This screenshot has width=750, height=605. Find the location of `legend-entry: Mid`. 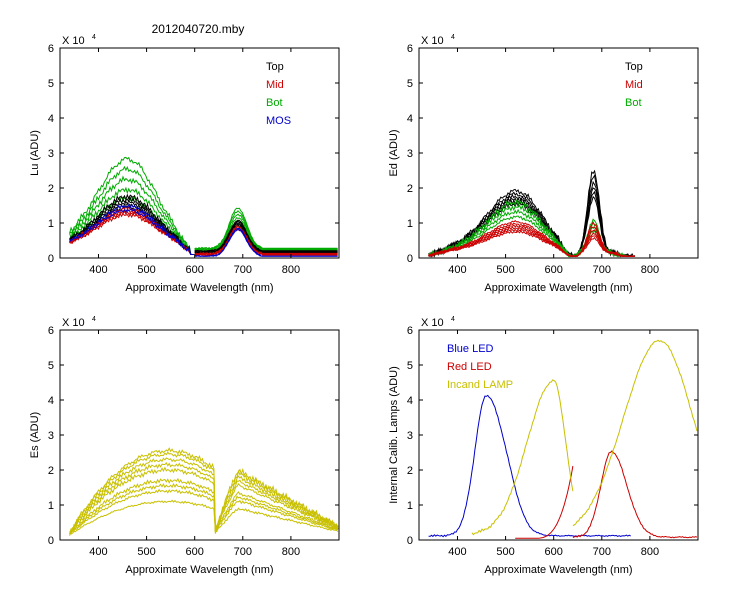

legend-entry: Mid is located at coordinates (634, 85).